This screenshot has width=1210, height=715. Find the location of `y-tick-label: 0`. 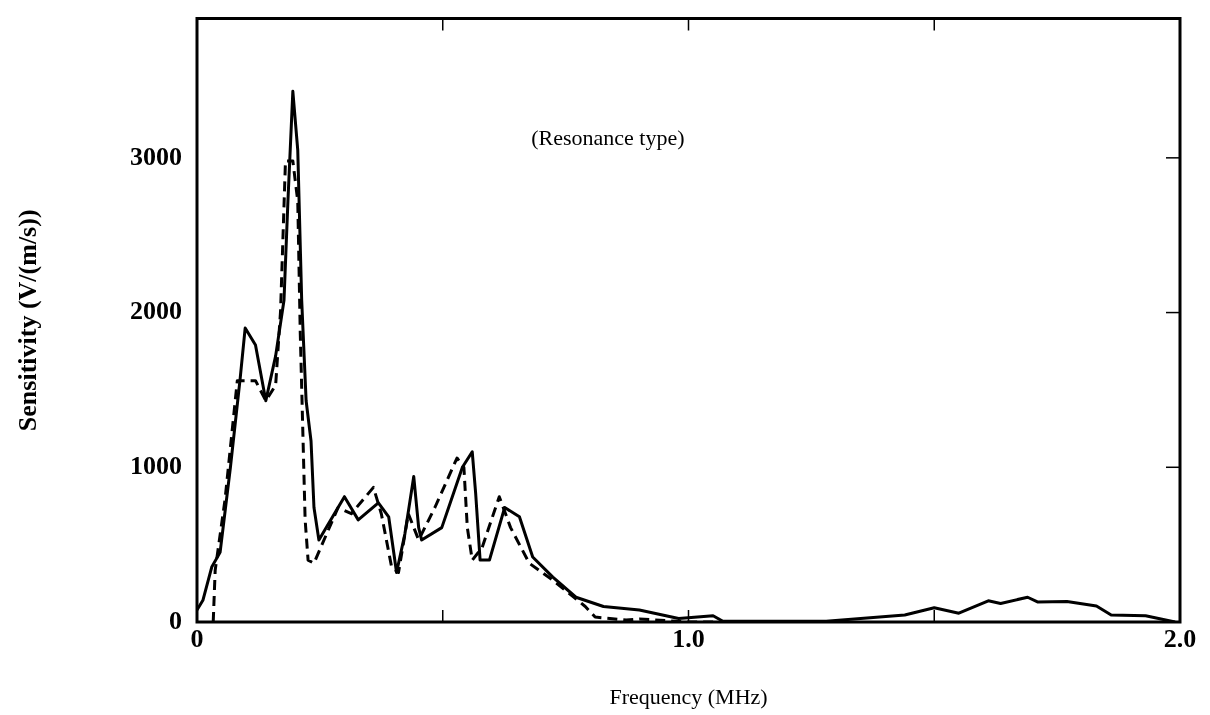

y-tick-label: 0 is located at coordinates (175, 620).